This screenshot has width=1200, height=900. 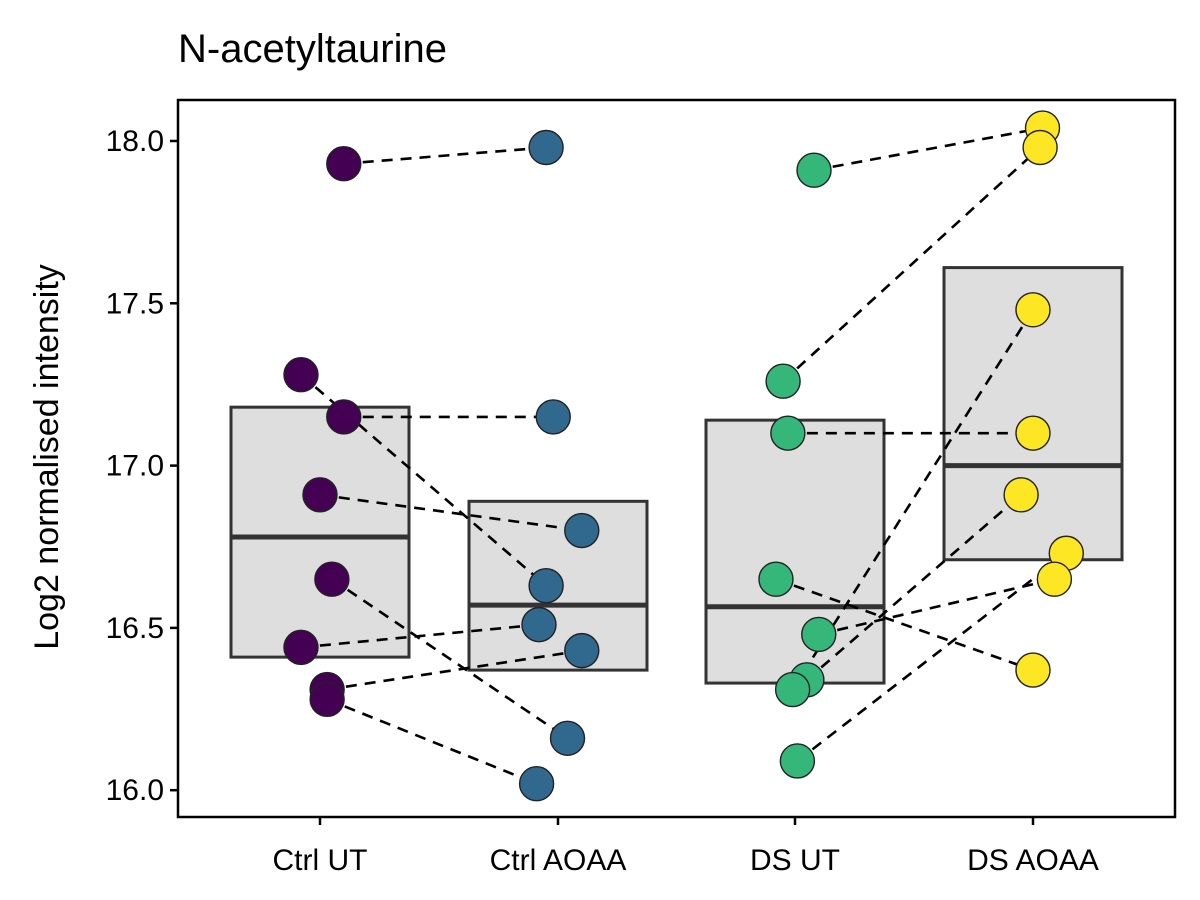 What do you see at coordinates (135, 466) in the screenshot?
I see `y-tick-label-2: 17.0` at bounding box center [135, 466].